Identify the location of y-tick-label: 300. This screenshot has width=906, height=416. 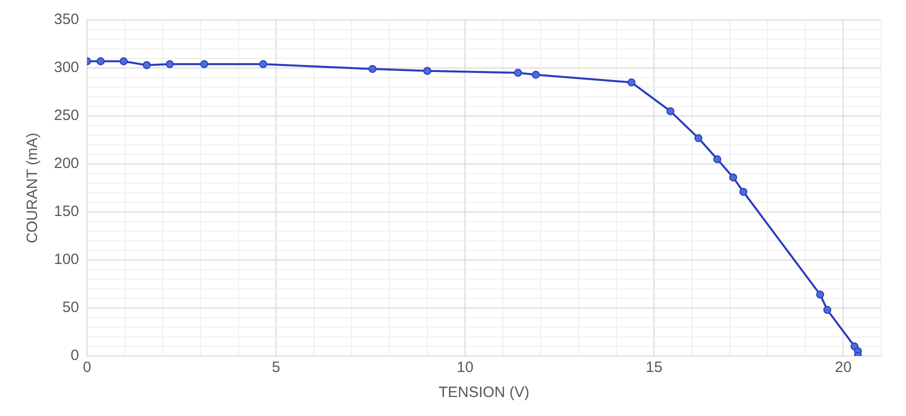
(67, 67).